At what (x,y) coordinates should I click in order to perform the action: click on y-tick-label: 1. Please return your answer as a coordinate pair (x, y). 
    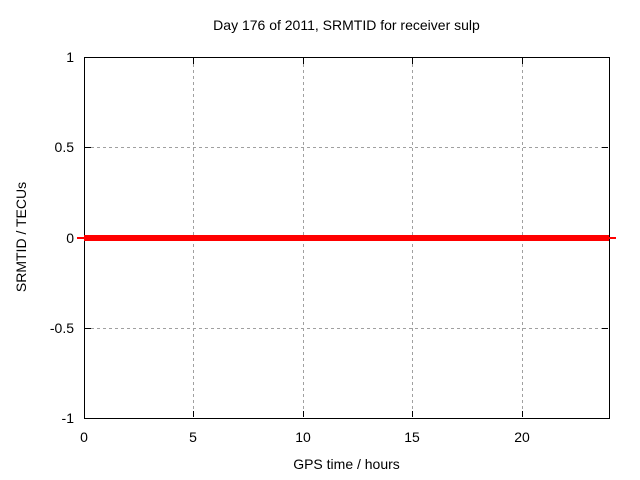
    Looking at the image, I should click on (70, 57).